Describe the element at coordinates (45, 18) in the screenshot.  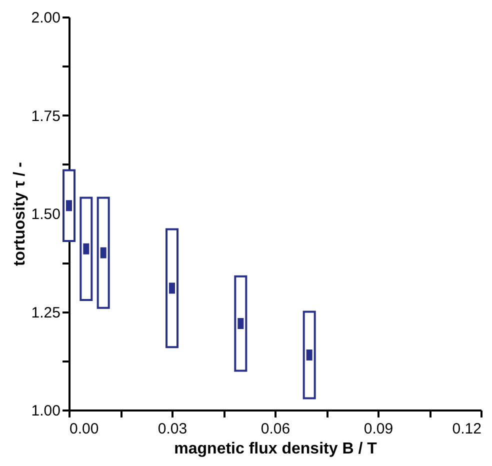
I see `y-tick-label: 2.00` at that location.